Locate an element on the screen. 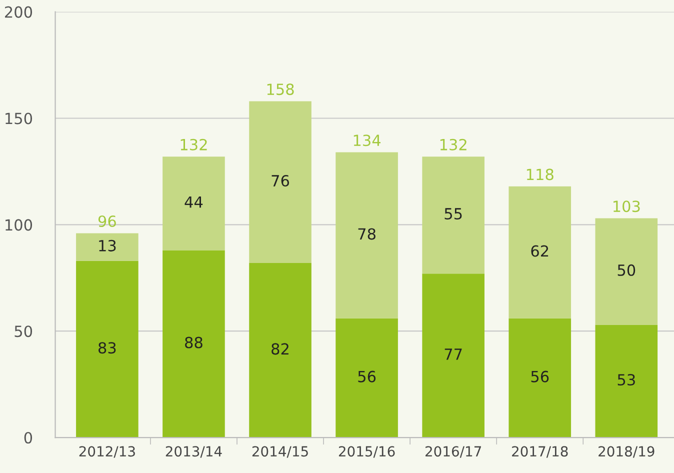 This screenshot has height=473, width=674. x-tick-label: 2016/17 is located at coordinates (453, 452).